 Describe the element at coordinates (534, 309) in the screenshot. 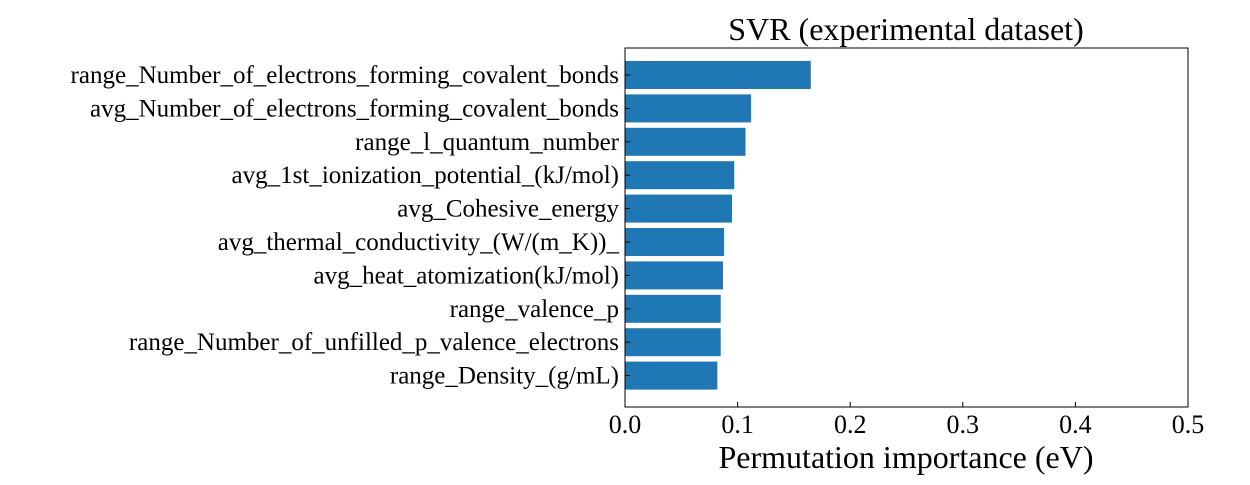

I see `category-label: range_valence_p` at that location.